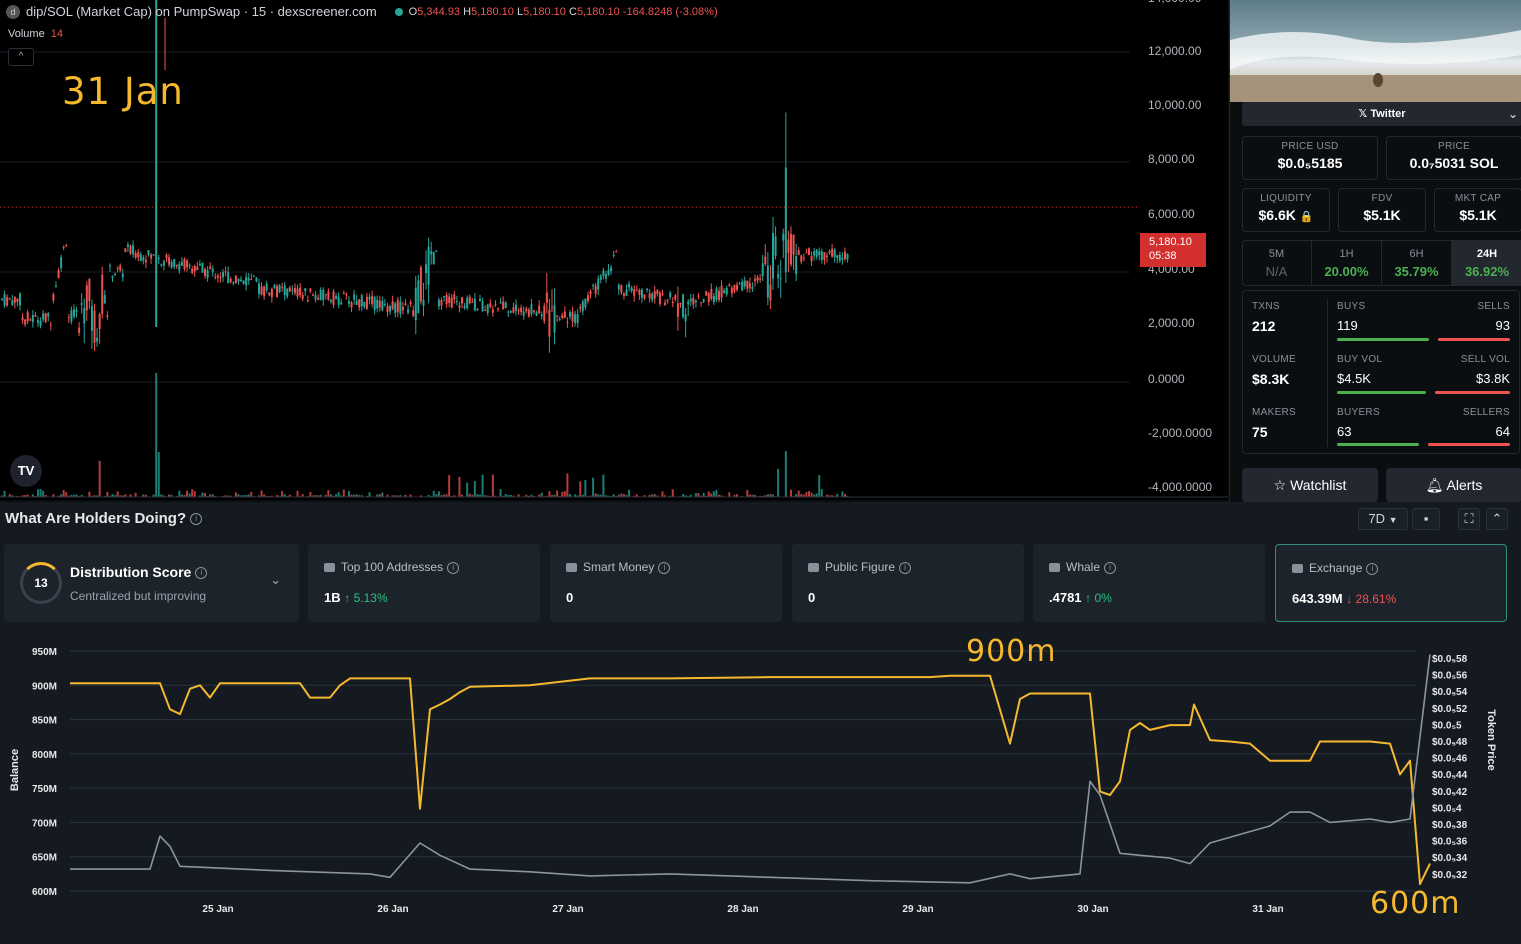 This screenshot has height=944, width=1521. Describe the element at coordinates (1426, 519) in the screenshot. I see `camera-icon: ▪` at that location.